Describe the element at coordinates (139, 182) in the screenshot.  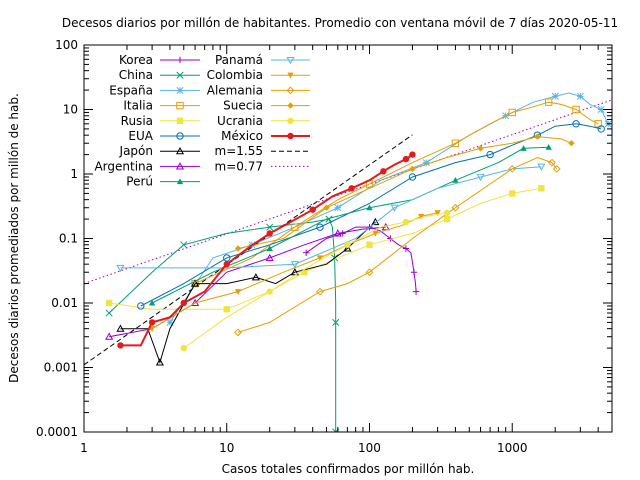
I see `legend-label-per-: Perú` at that location.